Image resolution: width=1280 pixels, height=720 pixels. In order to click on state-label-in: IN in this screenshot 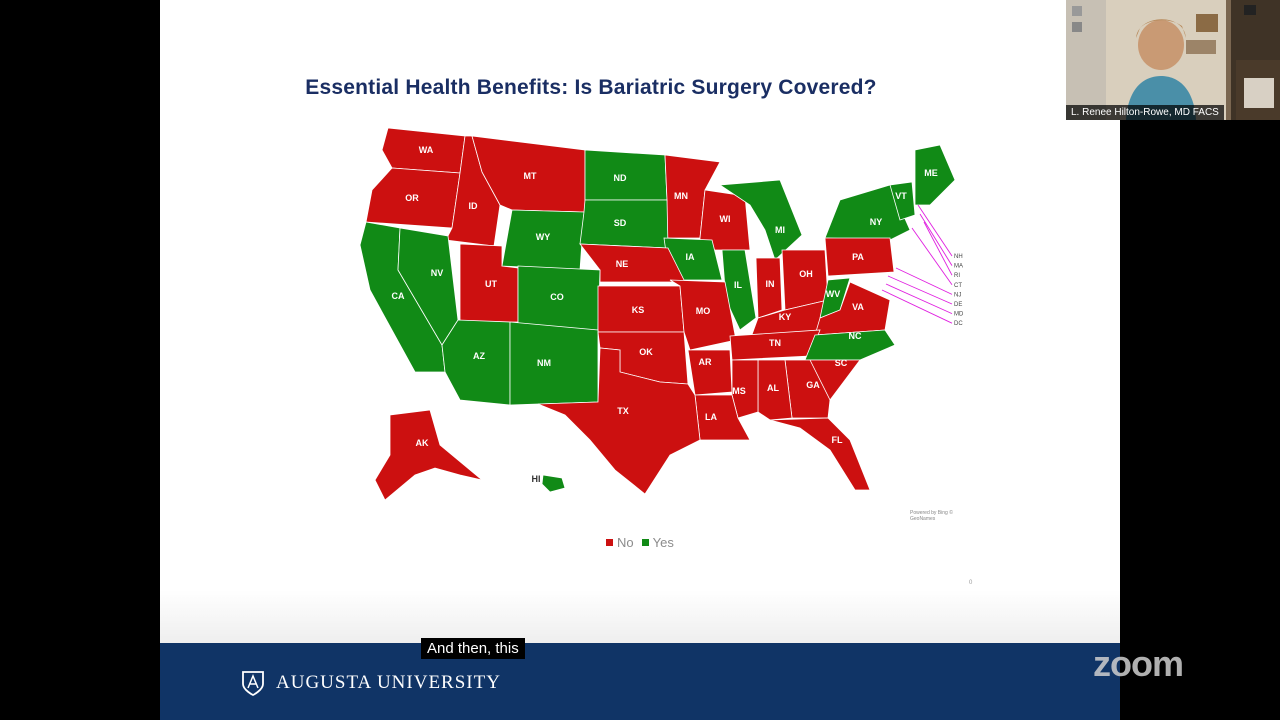, I will do `click(770, 284)`.